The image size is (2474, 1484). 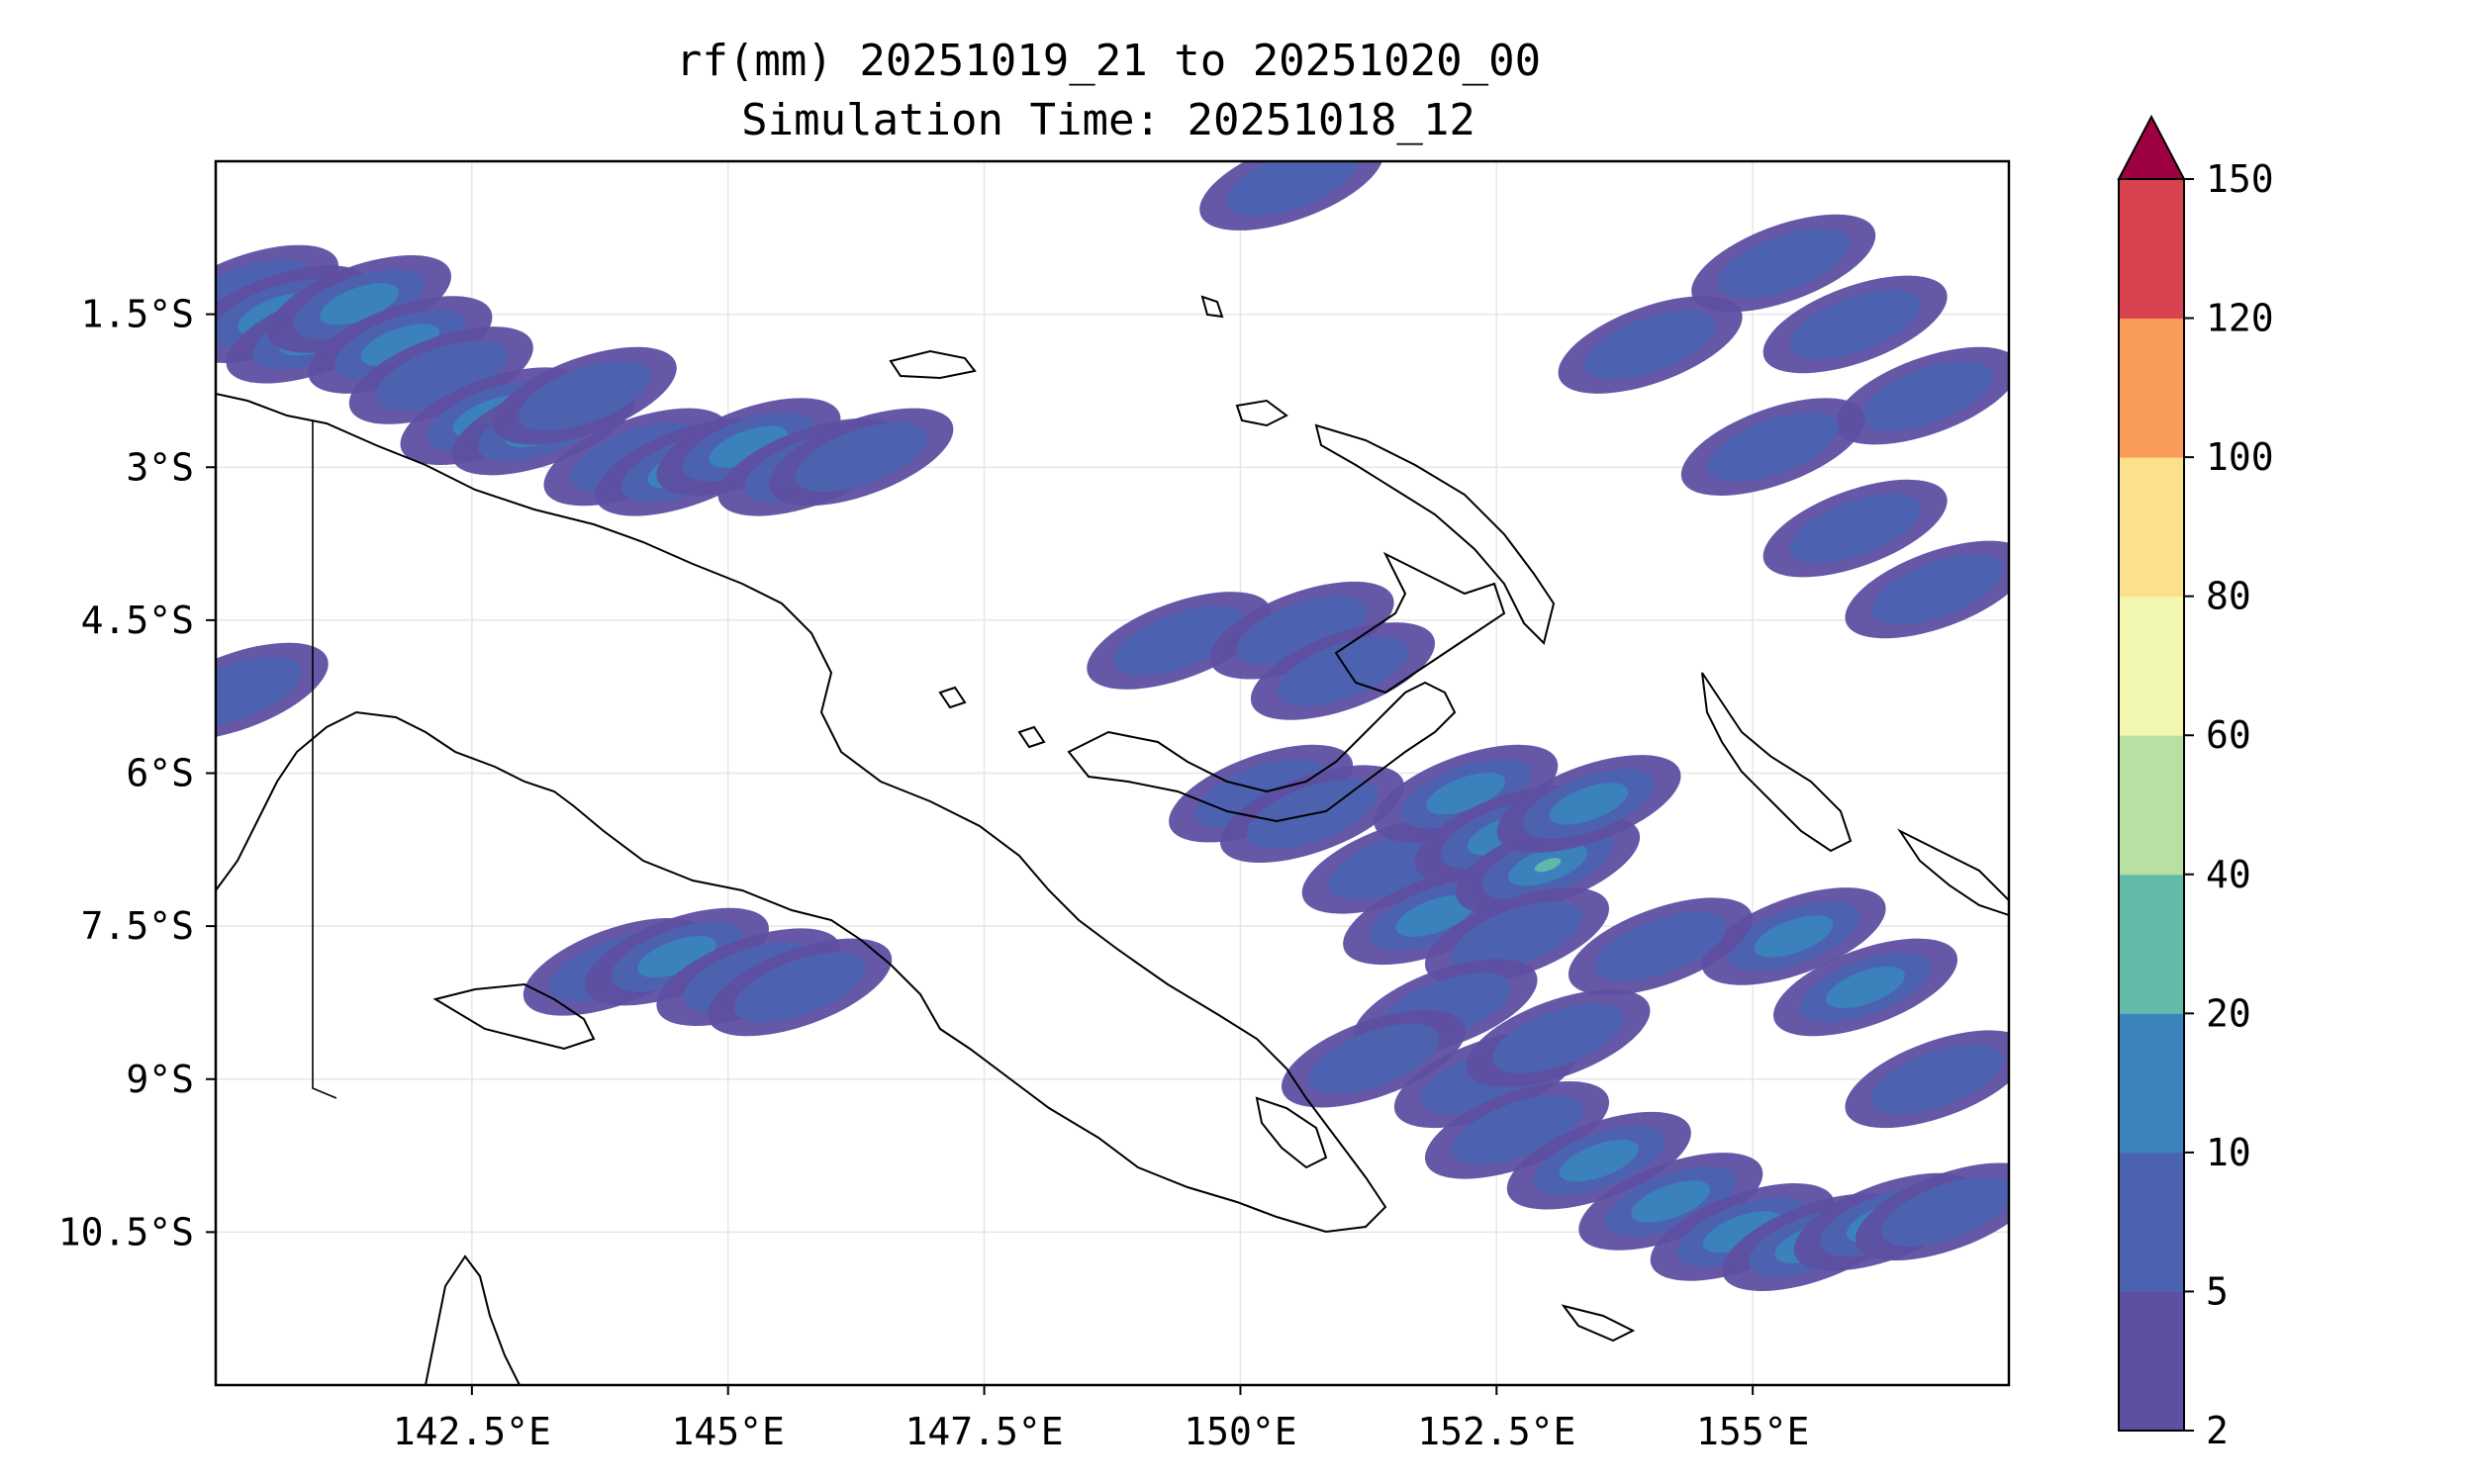 What do you see at coordinates (1240, 1431) in the screenshot?
I see `x-tick-label: 150°E` at bounding box center [1240, 1431].